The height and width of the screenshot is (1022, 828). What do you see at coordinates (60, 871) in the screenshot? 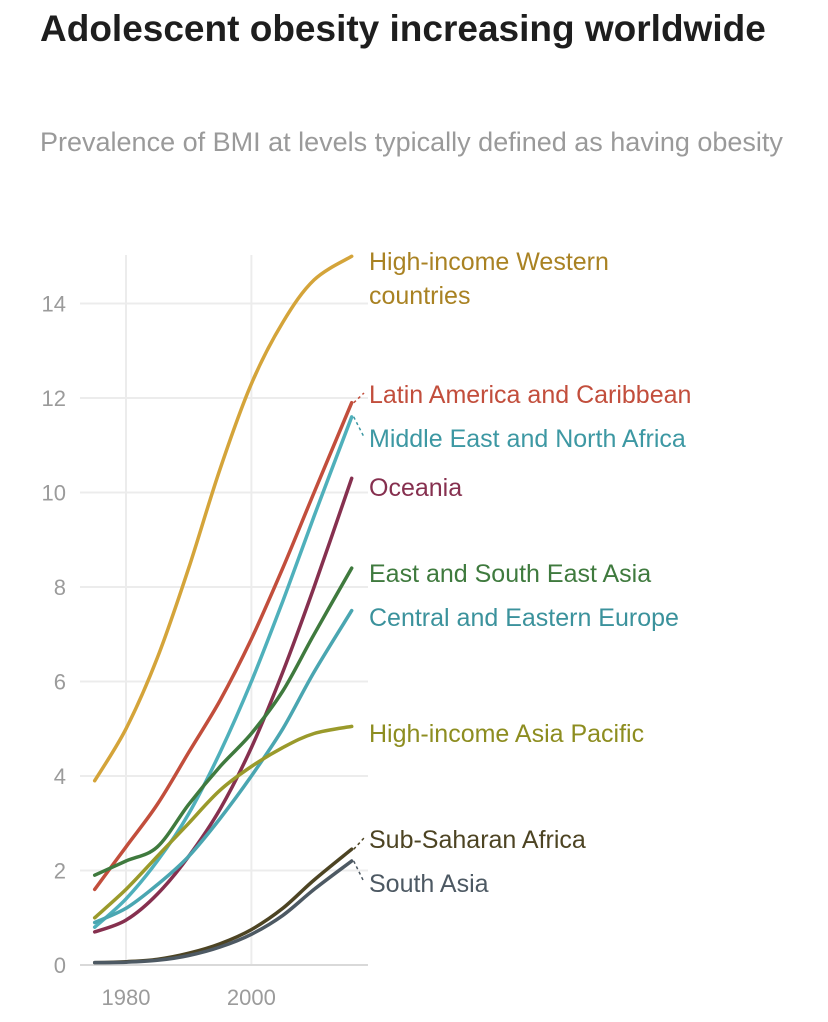
I see `y-tick-label: 2` at bounding box center [60, 871].